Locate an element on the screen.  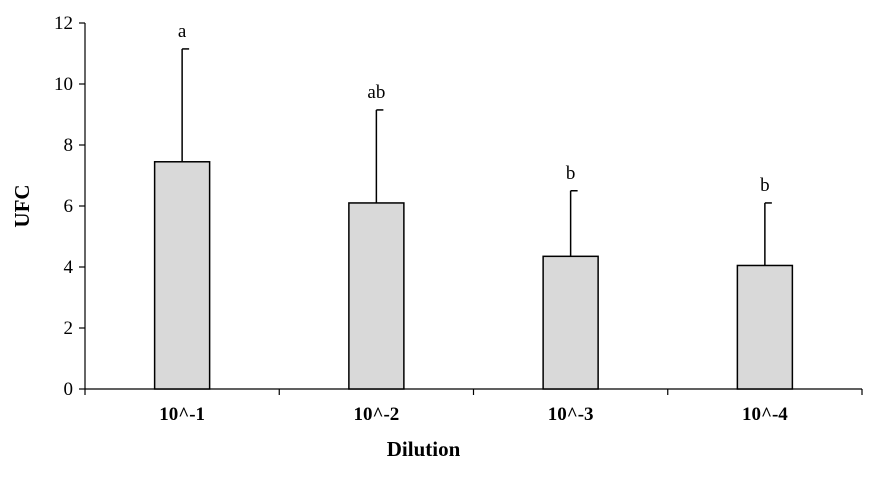
y-axis-title: UFC is located at coordinates (22, 205).